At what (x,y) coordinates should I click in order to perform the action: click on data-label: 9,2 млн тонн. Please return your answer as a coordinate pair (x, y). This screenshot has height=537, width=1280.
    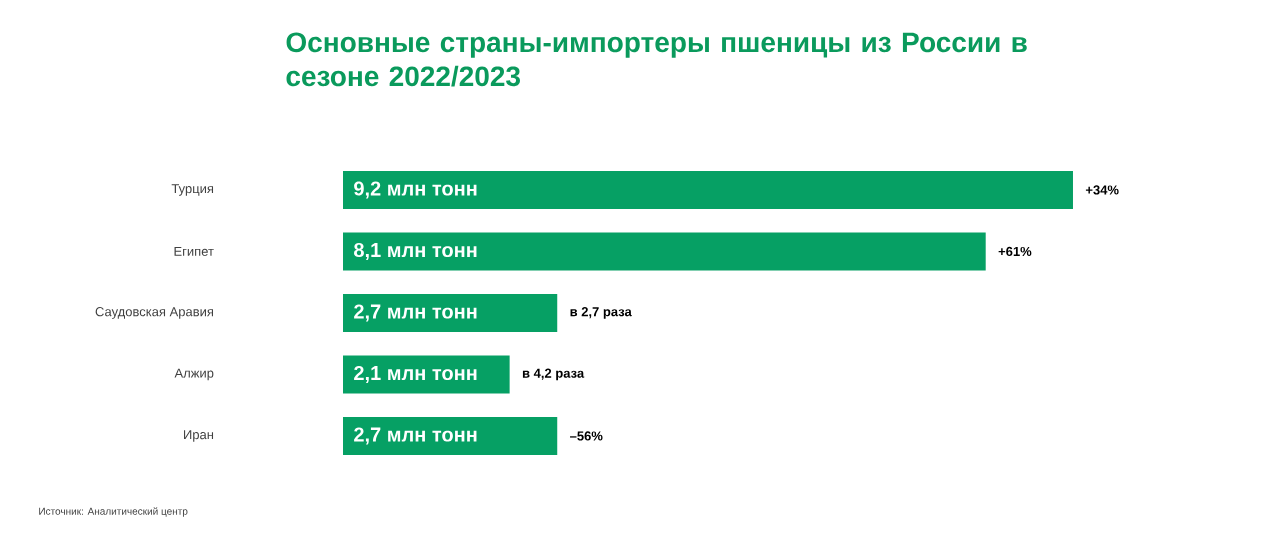
    Looking at the image, I should click on (415, 190).